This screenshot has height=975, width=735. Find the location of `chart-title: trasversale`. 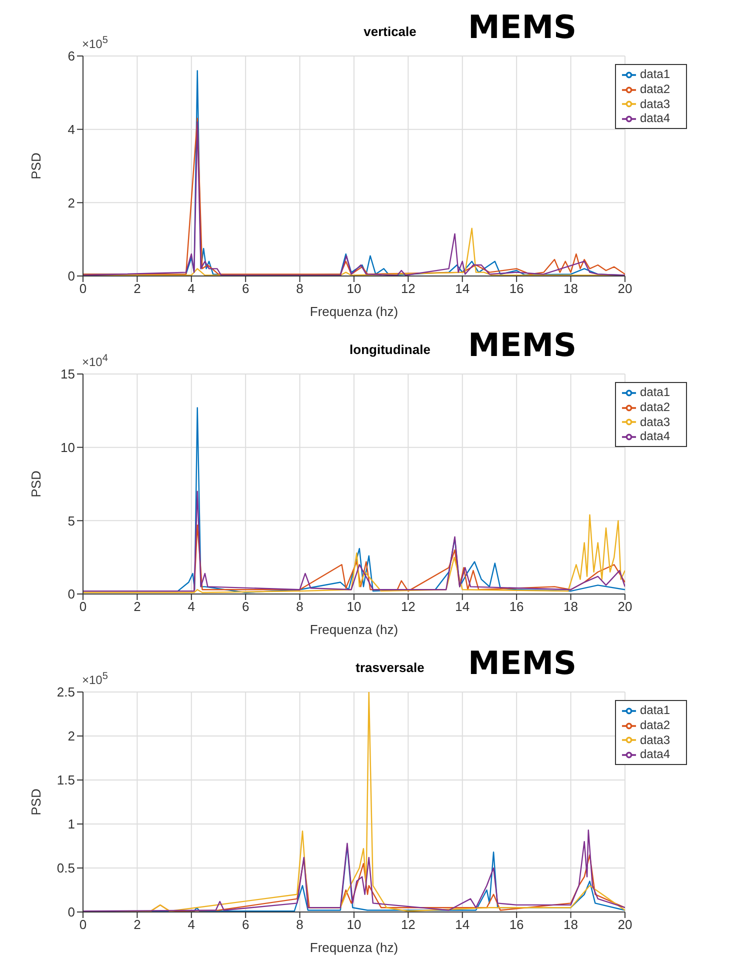

chart-title: trasversale is located at coordinates (390, 667).